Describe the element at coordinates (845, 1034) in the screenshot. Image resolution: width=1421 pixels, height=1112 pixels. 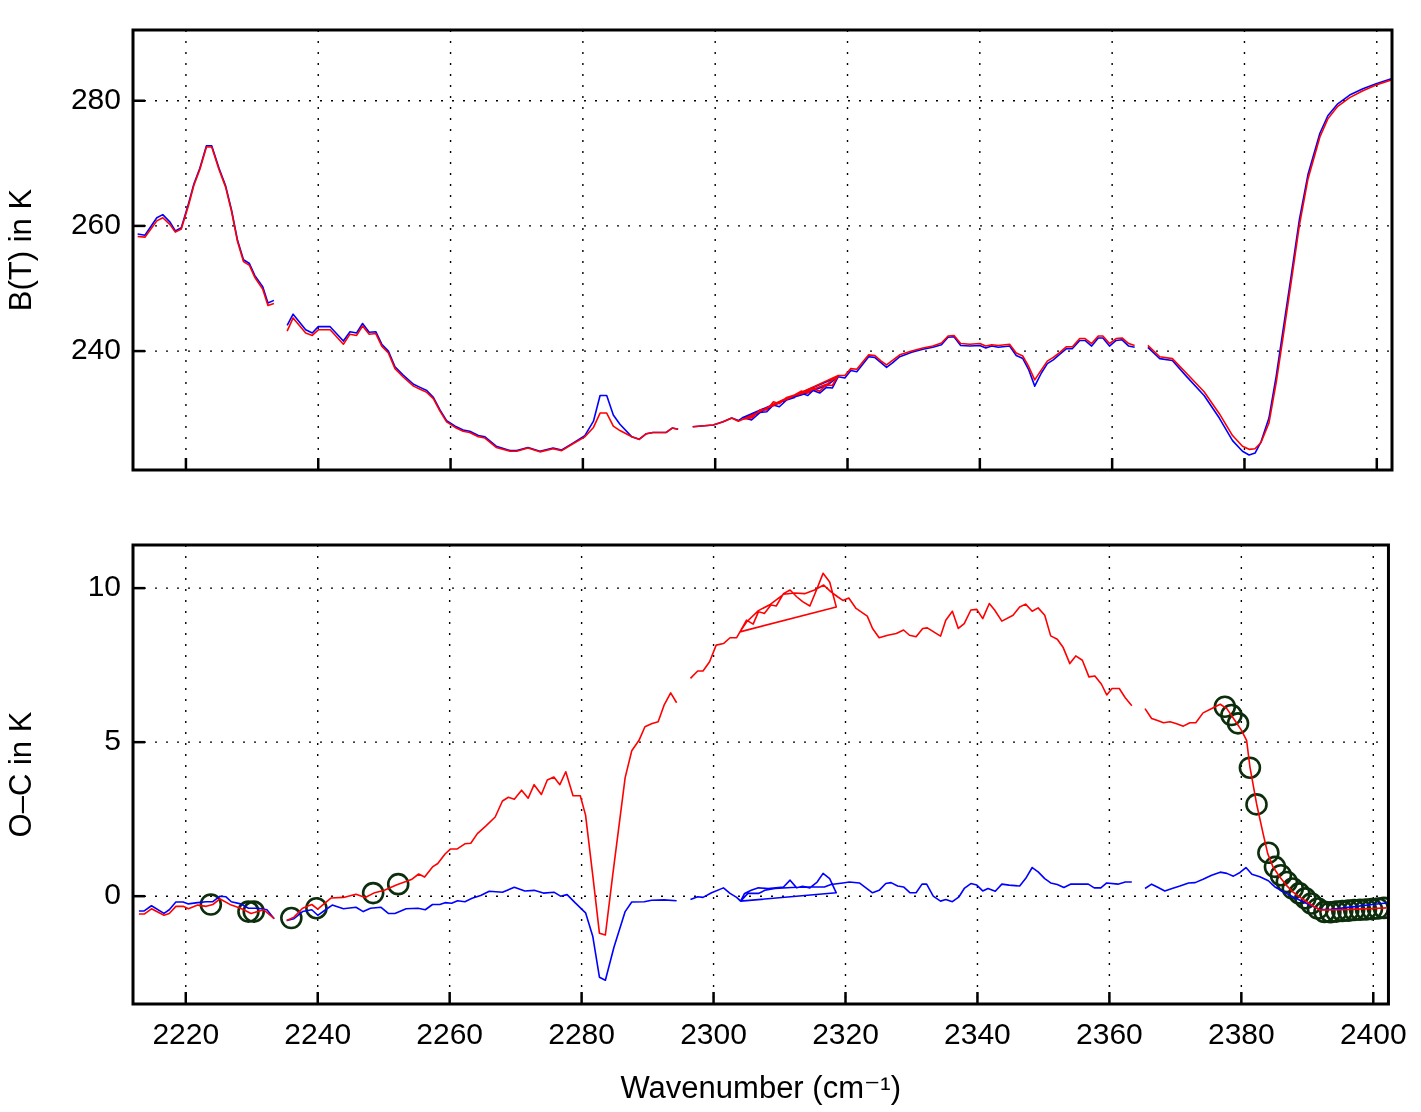
I see `x-tick-label: 2320` at that location.